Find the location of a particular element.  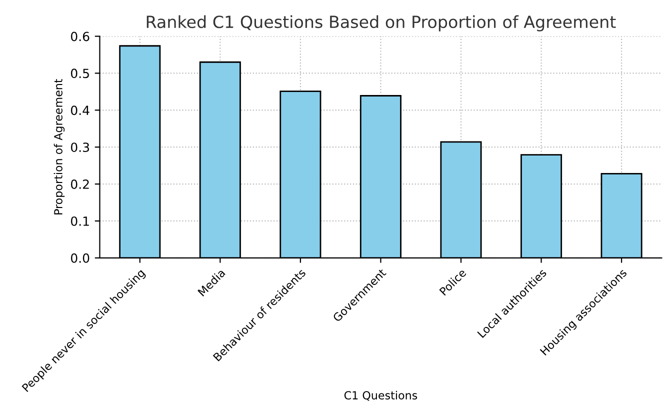

y-tick-label: 0.0 is located at coordinates (80, 258).